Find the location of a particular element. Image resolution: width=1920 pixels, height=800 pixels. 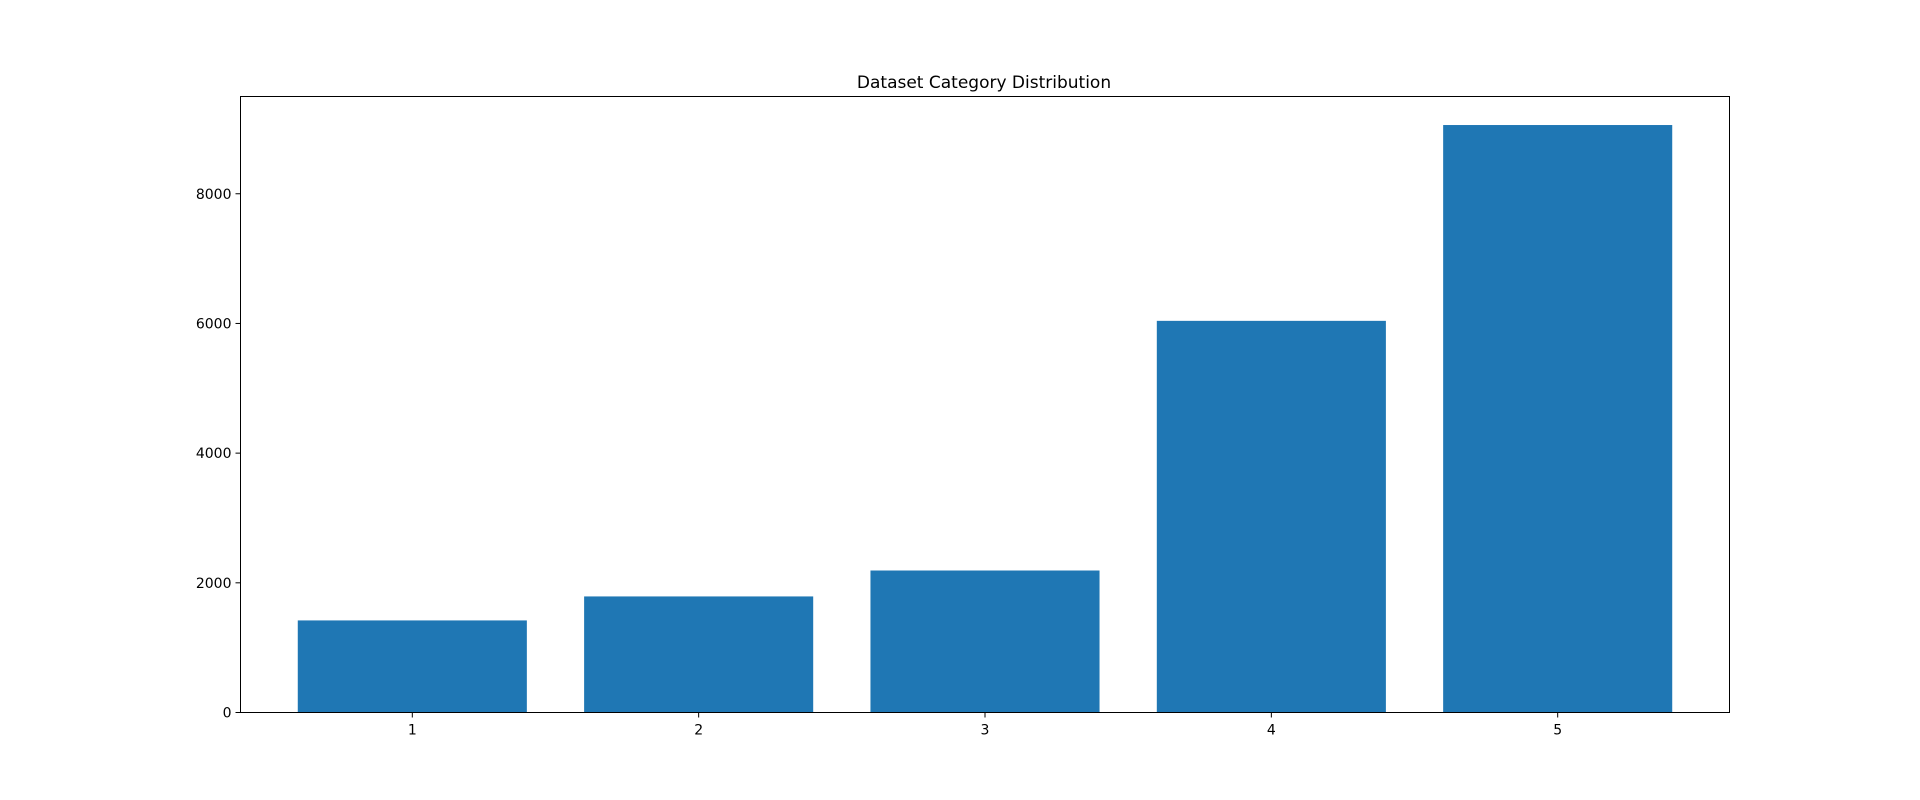

y-axis: 0 2000 4000 6000 8000 is located at coordinates (218, 454).